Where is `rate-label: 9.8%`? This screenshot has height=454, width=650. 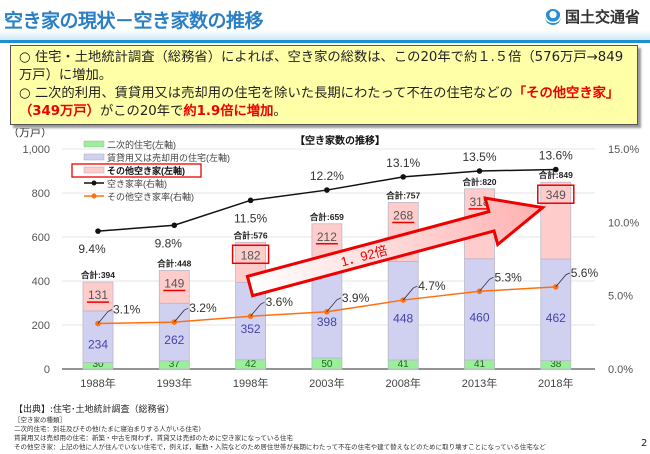 rate-label: 9.8% is located at coordinates (169, 243).